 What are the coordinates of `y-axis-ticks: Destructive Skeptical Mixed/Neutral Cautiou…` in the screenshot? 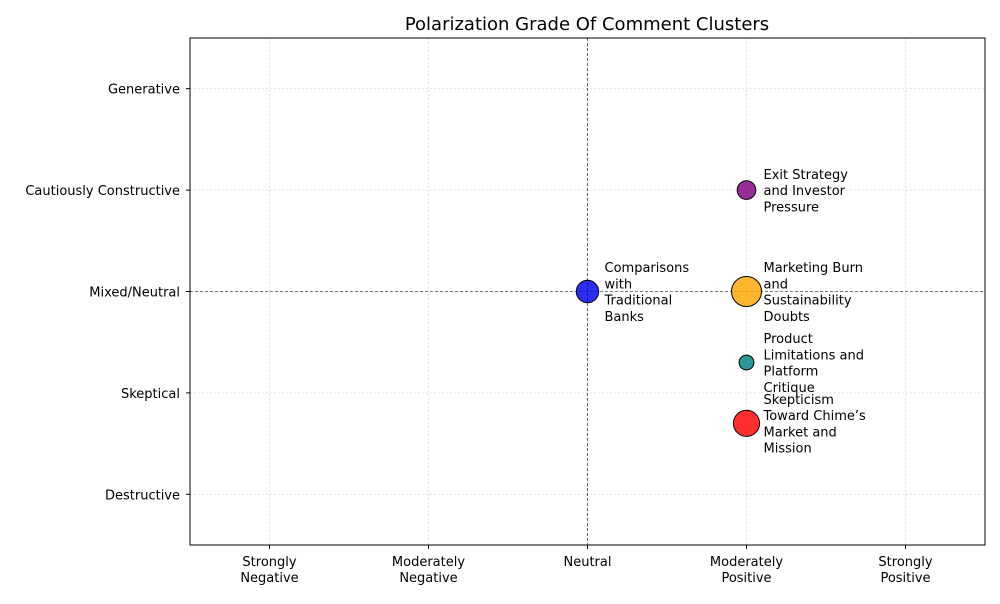 It's located at (107, 293).